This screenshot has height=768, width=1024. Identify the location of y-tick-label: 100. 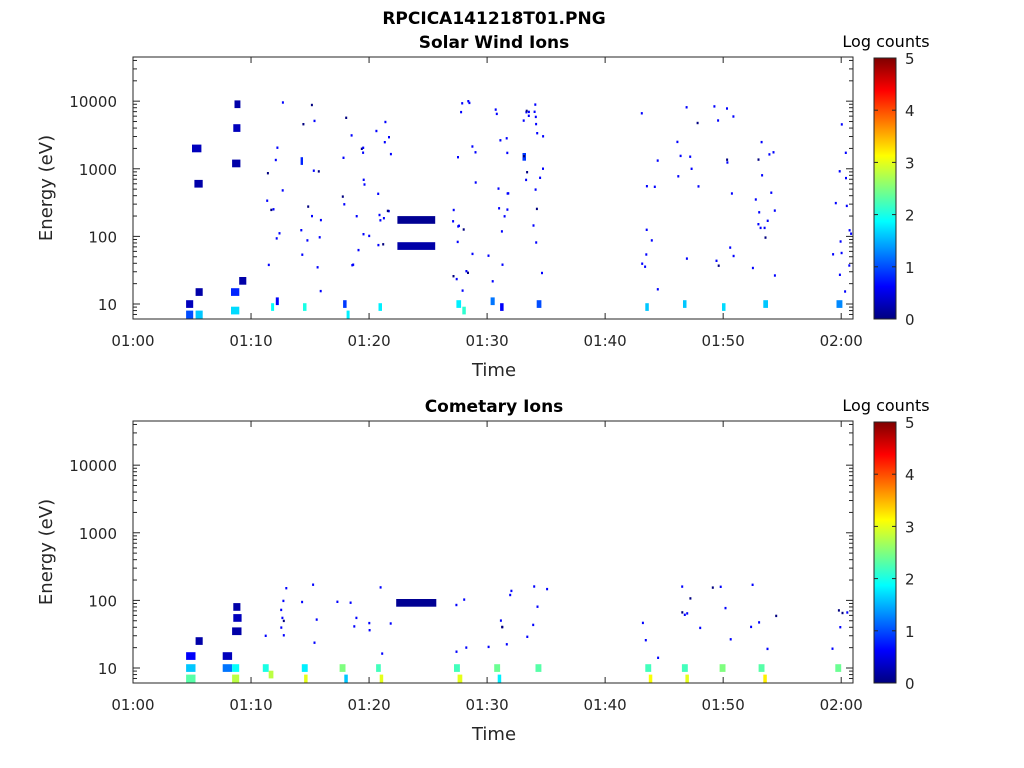
(102, 237).